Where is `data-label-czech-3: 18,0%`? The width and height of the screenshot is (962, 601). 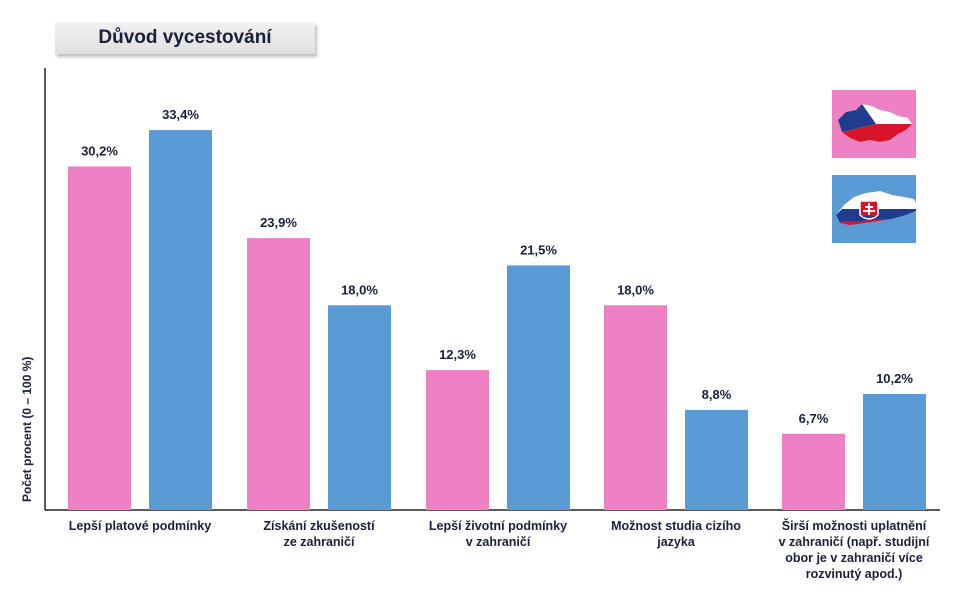 data-label-czech-3: 18,0% is located at coordinates (635, 289).